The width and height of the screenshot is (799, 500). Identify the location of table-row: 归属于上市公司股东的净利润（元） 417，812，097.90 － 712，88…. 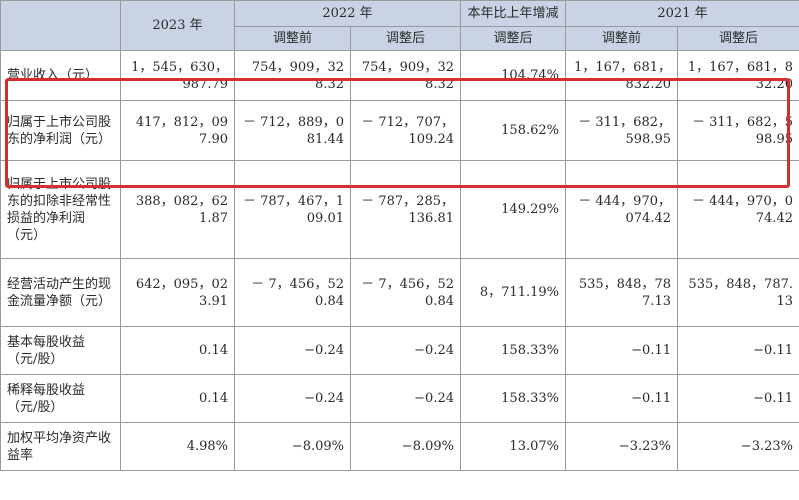
(399, 130).